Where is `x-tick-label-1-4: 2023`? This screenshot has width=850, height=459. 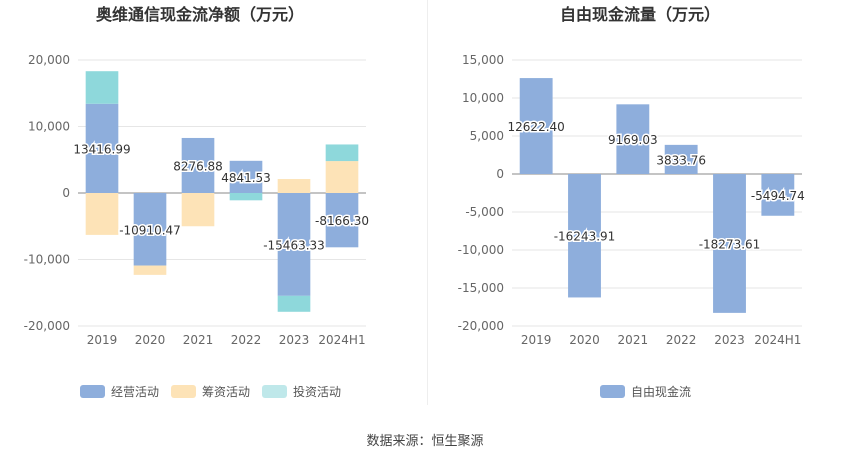
x-tick-label-1-4: 2023 is located at coordinates (729, 340).